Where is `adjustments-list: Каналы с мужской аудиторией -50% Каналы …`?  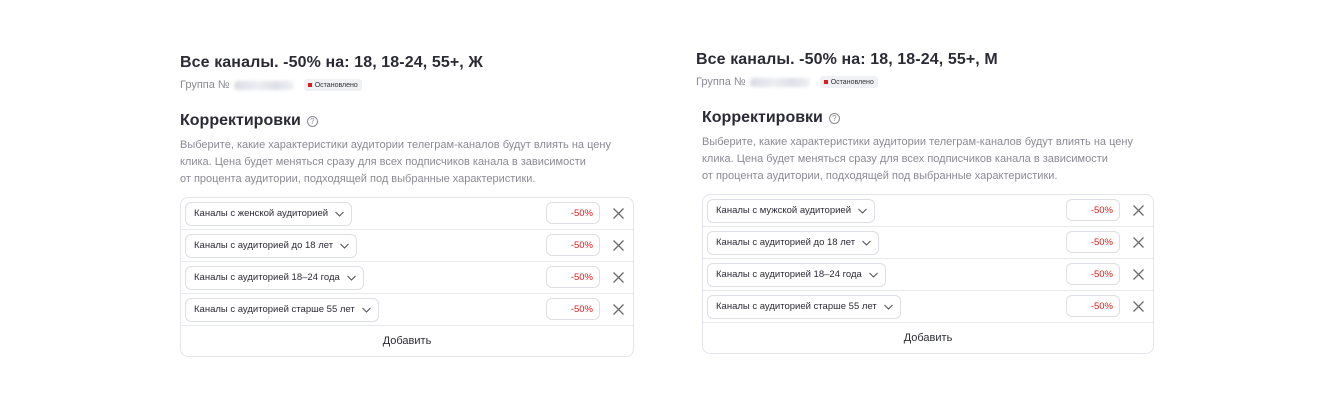 adjustments-list: Каналы с мужской аудиторией -50% Каналы … is located at coordinates (928, 274).